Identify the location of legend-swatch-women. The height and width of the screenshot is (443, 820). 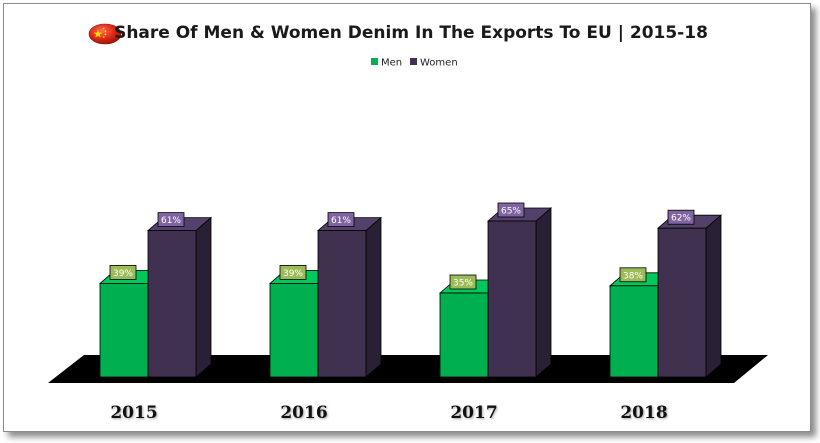
(413, 61).